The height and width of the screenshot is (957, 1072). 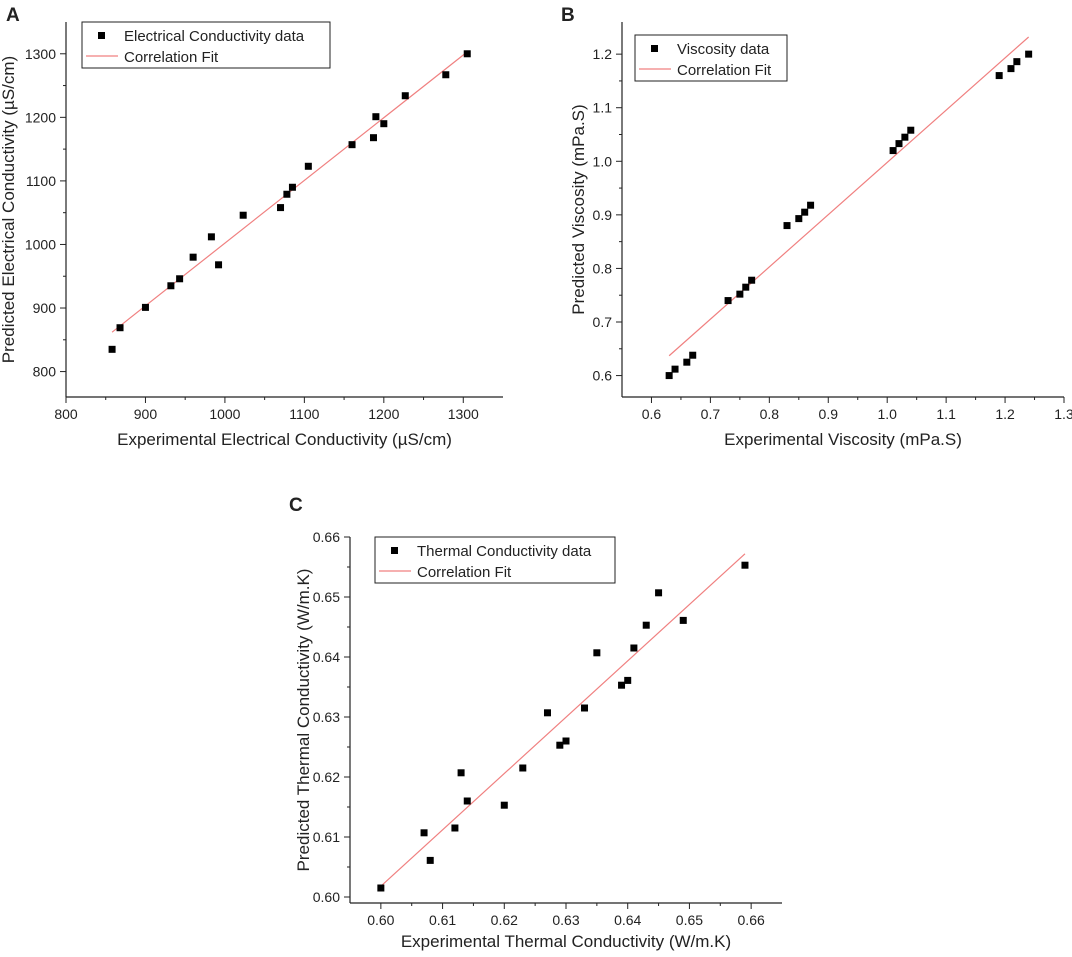 What do you see at coordinates (1005, 414) in the screenshot?
I see `x-tick-label: 1.2` at bounding box center [1005, 414].